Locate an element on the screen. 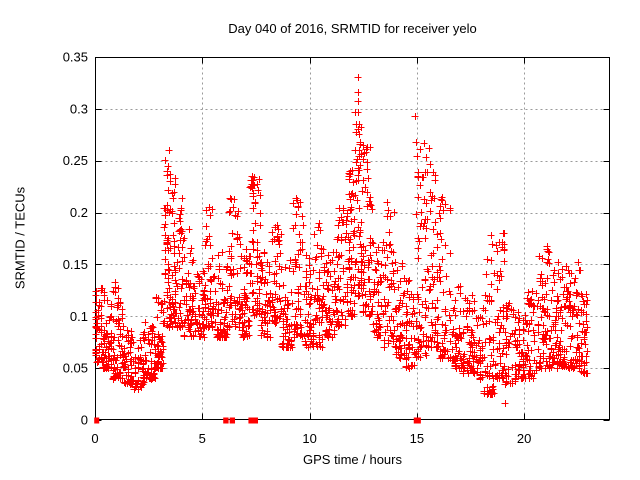 The width and height of the screenshot is (640, 480). y-tick-label: 0.1 is located at coordinates (79, 316).